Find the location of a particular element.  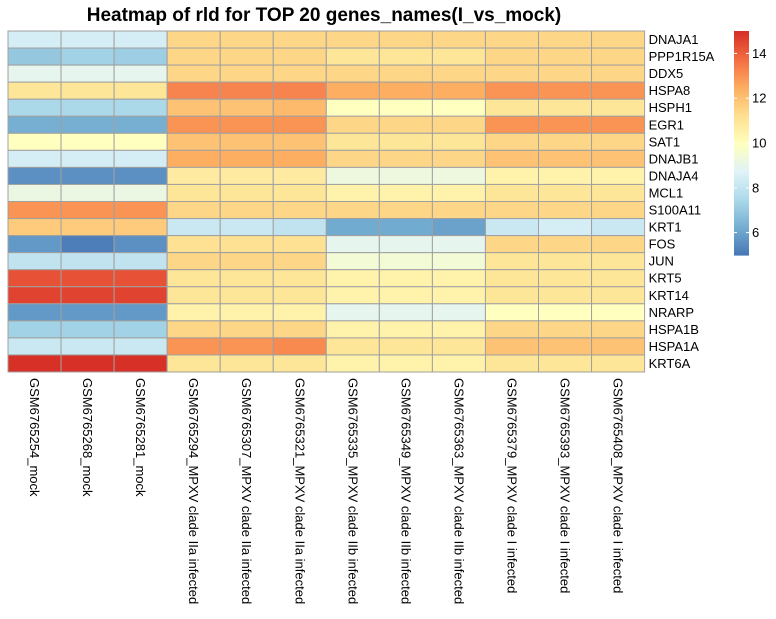

row-label: KRT6A is located at coordinates (670, 363).